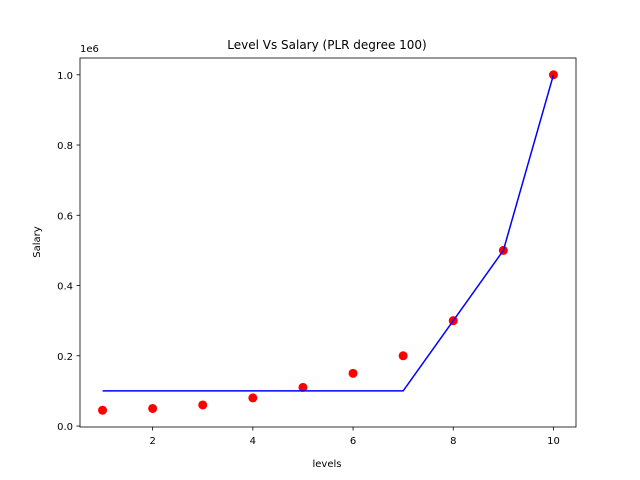 Image resolution: width=640 pixels, height=480 pixels. I want to click on y-tick-label: 0.4, so click(65, 287).